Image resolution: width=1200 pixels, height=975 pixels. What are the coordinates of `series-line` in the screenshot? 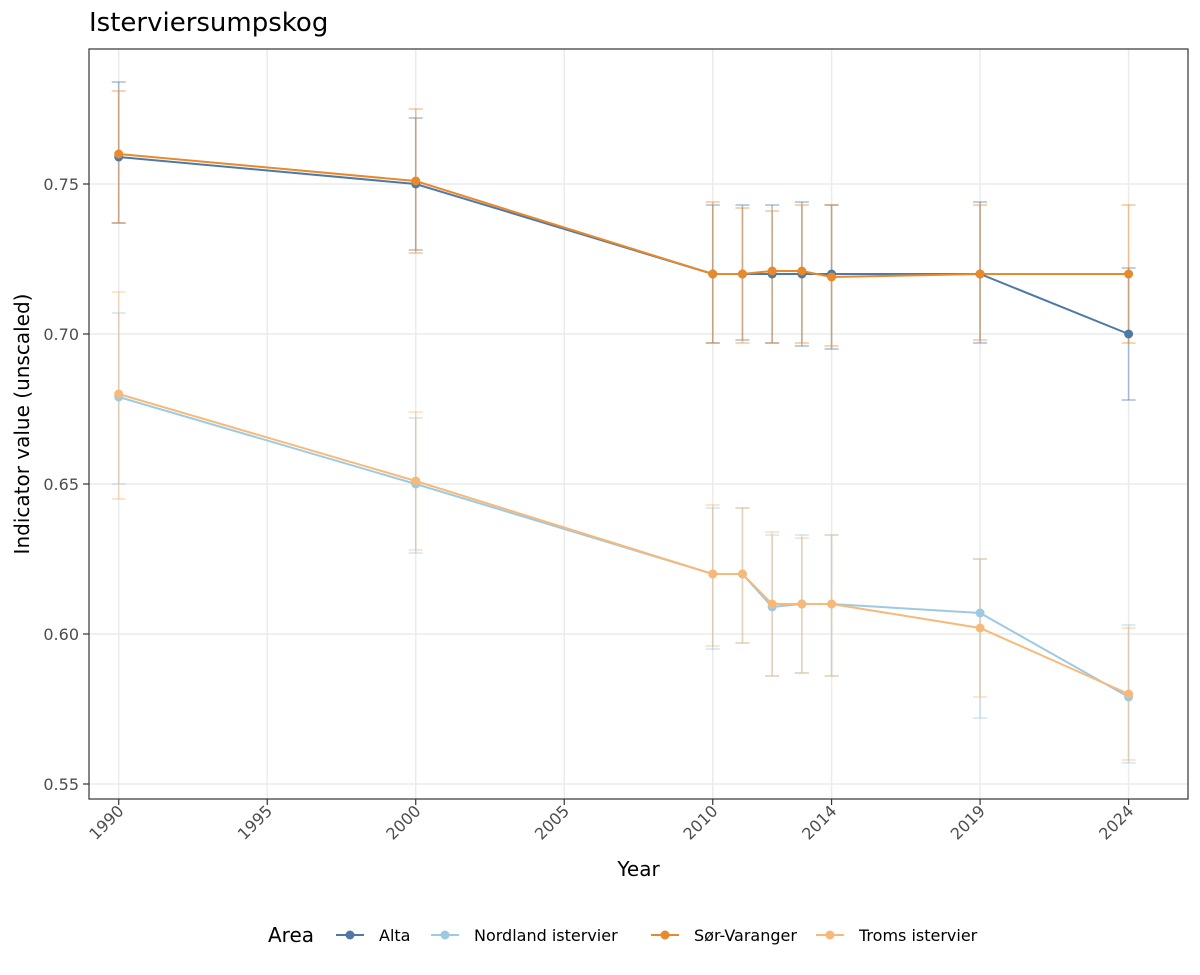 It's located at (623, 216).